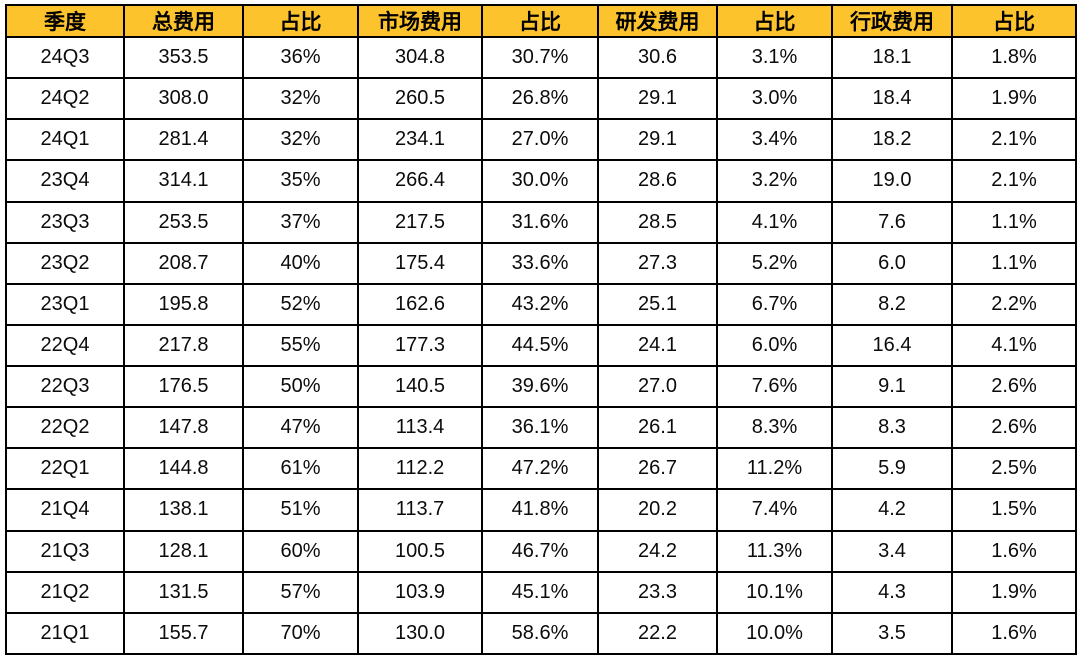  I want to click on cell-rd-pct: 4.1%, so click(774, 222).